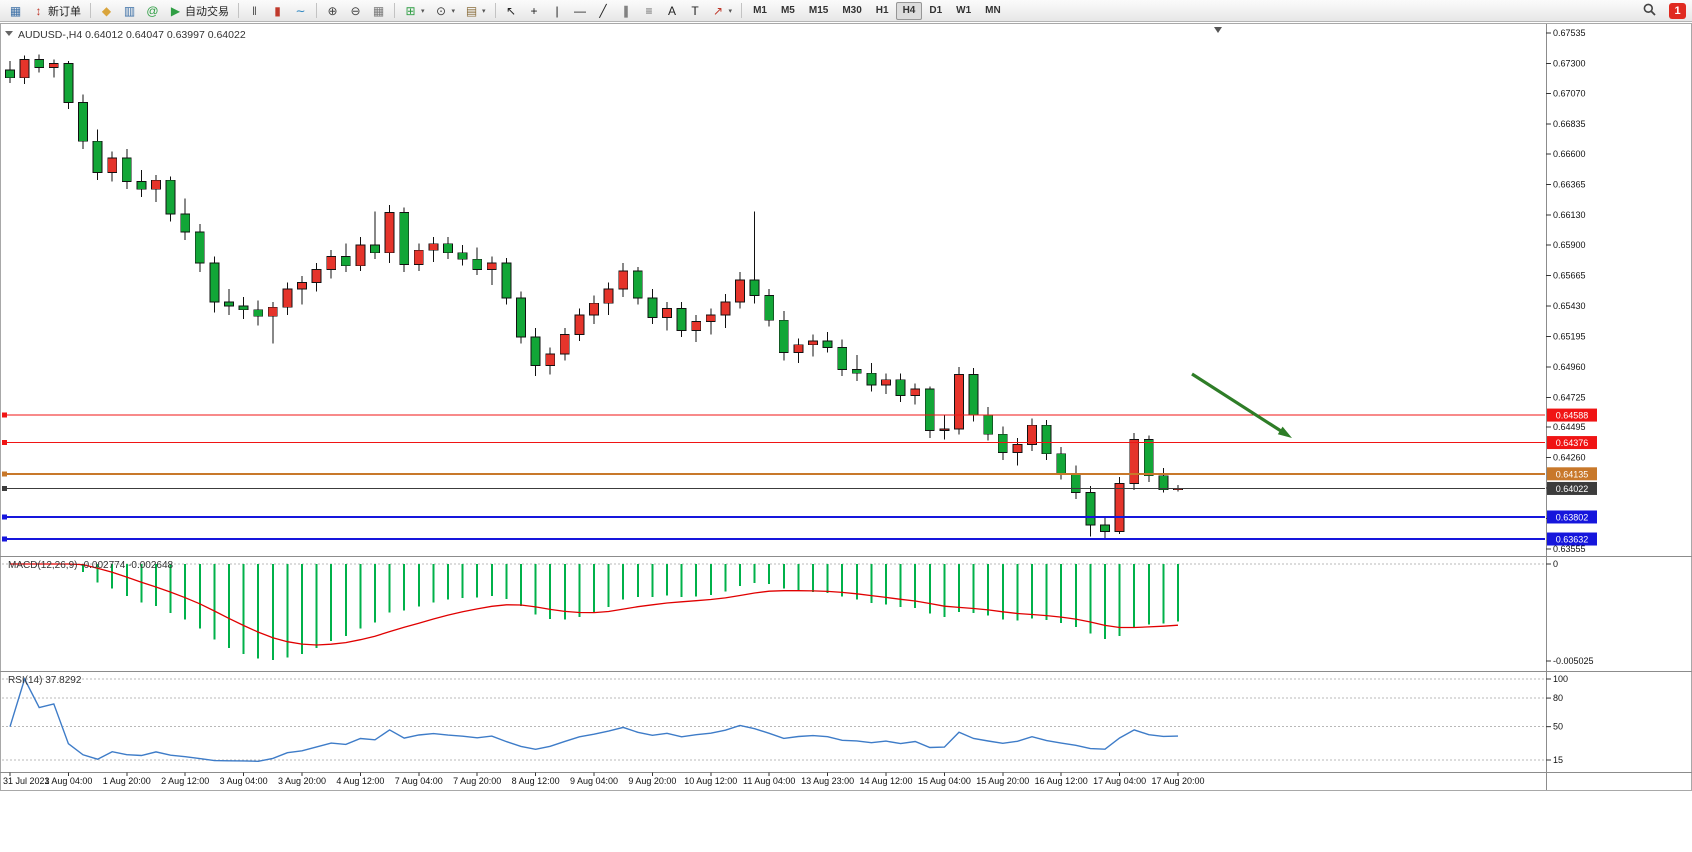  I want to click on fibonacci-button: ≡, so click(649, 10).